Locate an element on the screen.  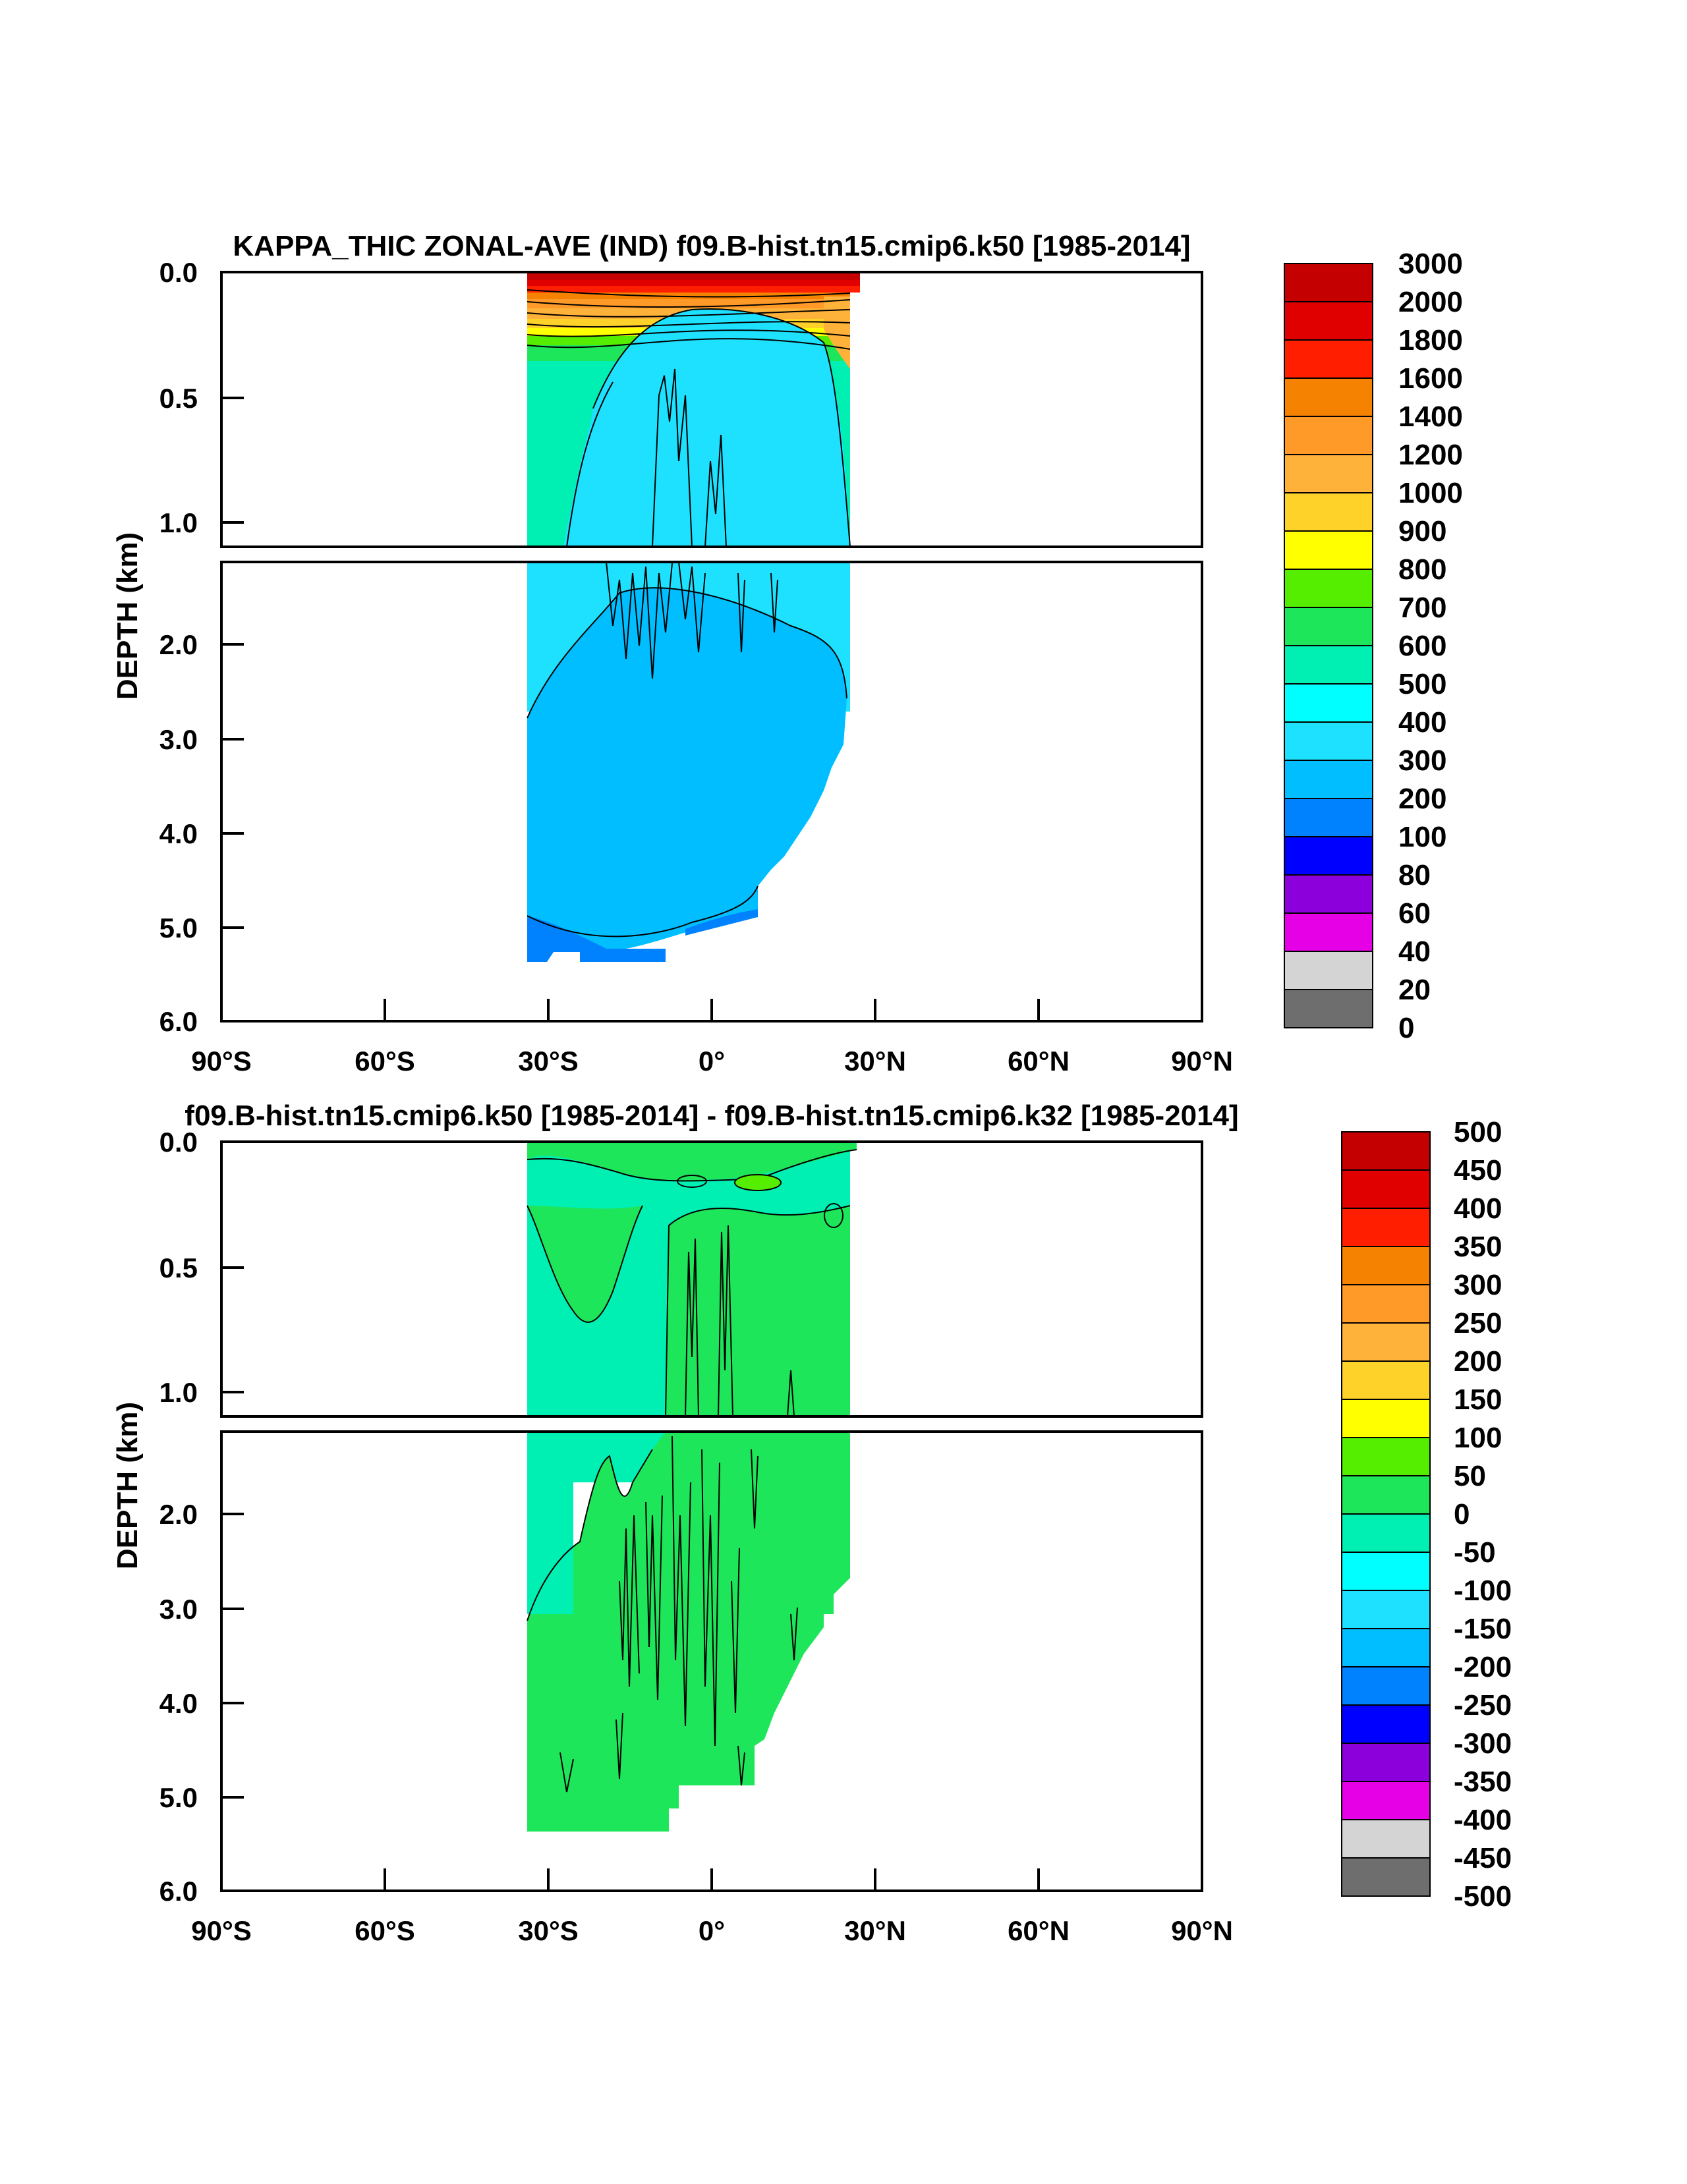
panel-2-x-axis is located at coordinates (712, 1879).